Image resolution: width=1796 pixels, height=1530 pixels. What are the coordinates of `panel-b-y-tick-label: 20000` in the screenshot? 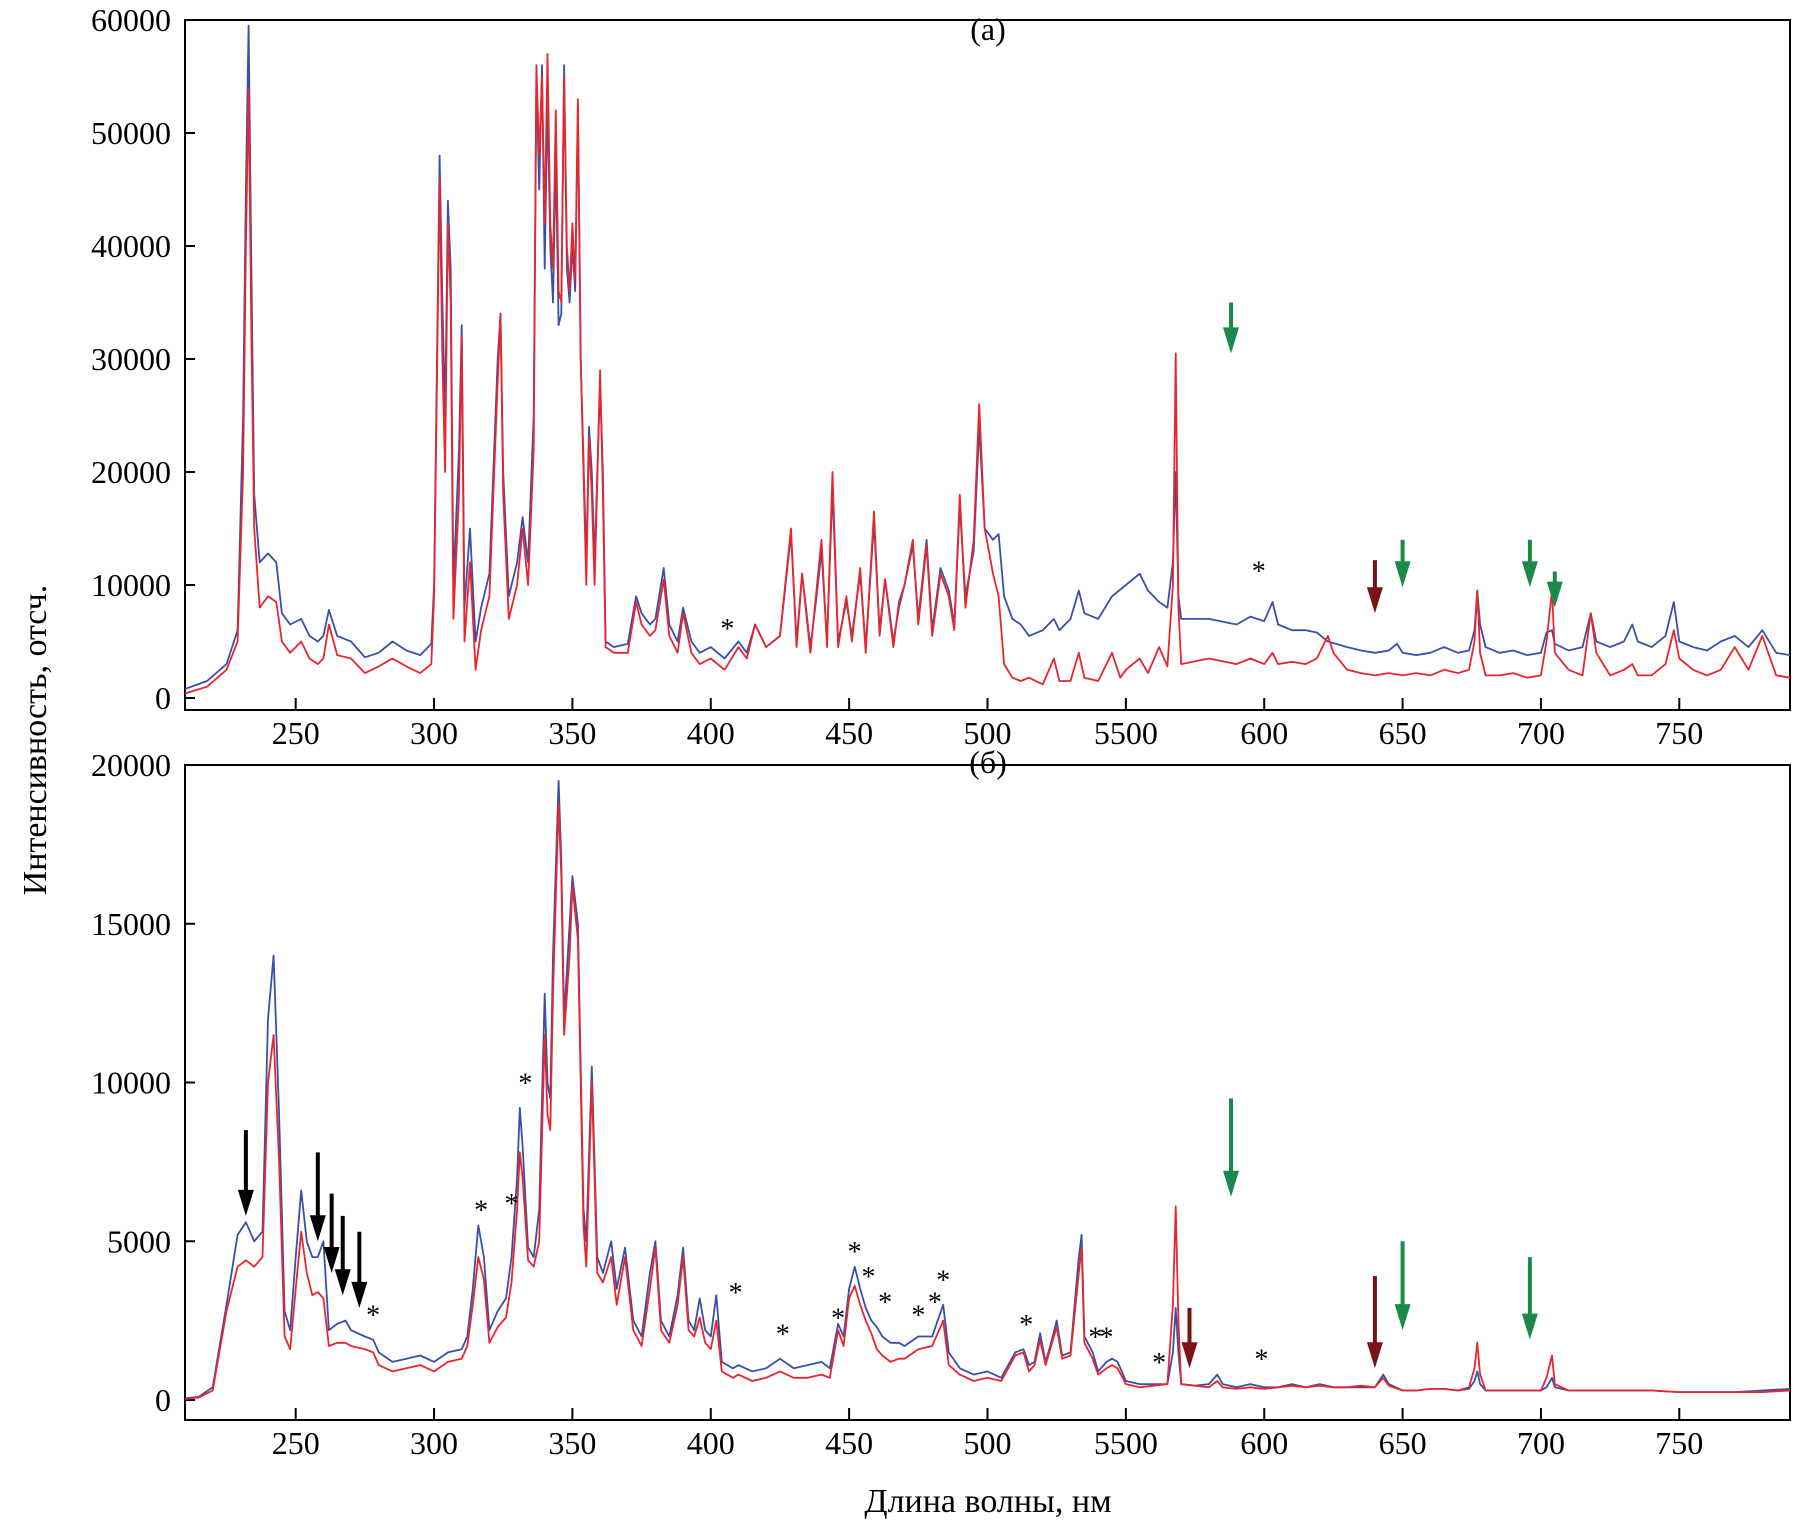 It's located at (131, 765).